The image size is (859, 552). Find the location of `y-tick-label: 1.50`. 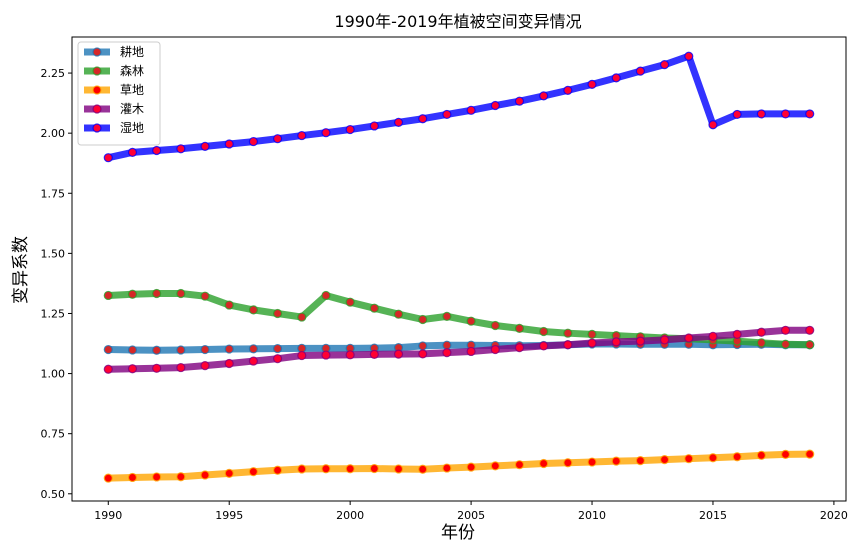

y-tick-label: 1.50 is located at coordinates (53, 253).